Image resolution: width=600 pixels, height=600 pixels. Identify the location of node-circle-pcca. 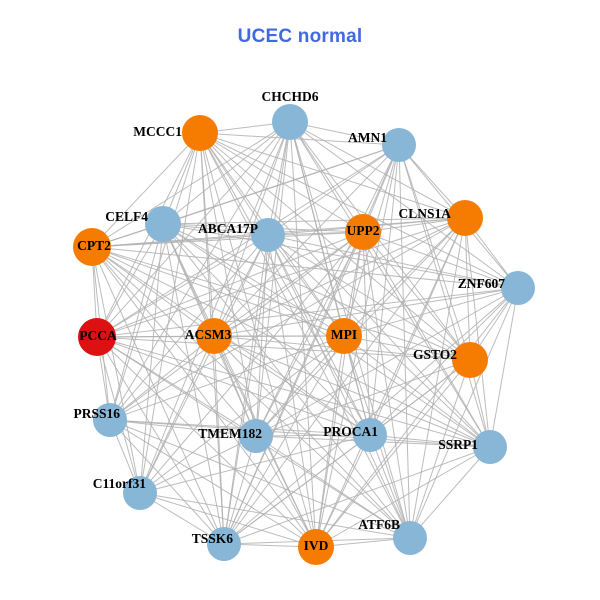
(97, 337).